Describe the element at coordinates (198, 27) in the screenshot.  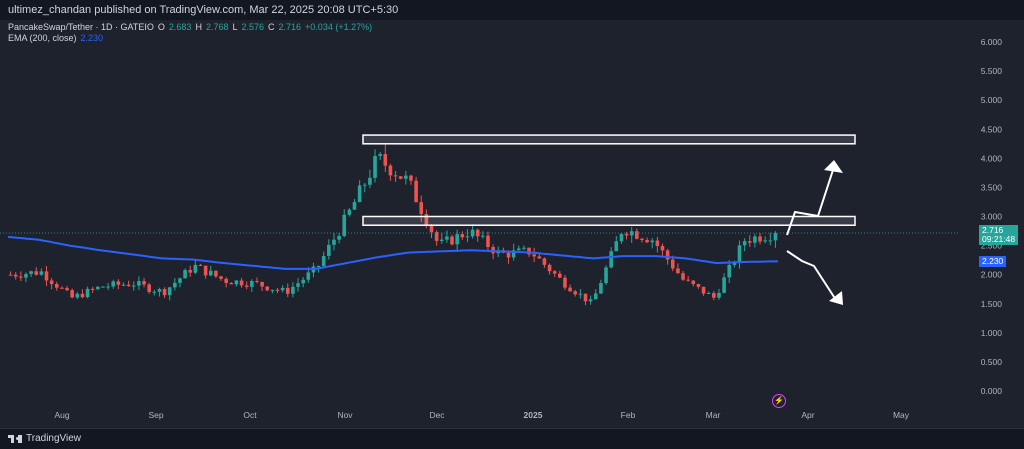
I see `high-label: H` at that location.